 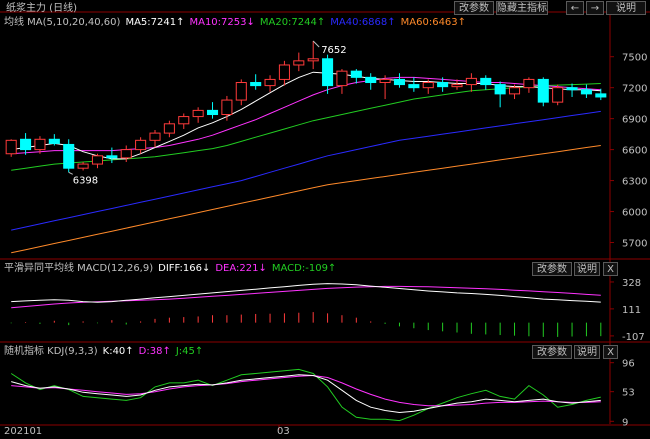 I want to click on edit-params-button: 改参数, so click(x=474, y=8).